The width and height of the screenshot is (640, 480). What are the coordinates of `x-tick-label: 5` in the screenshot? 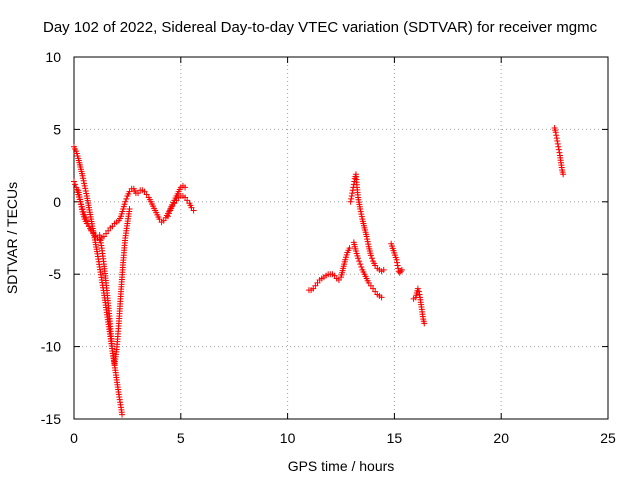 It's located at (181, 438).